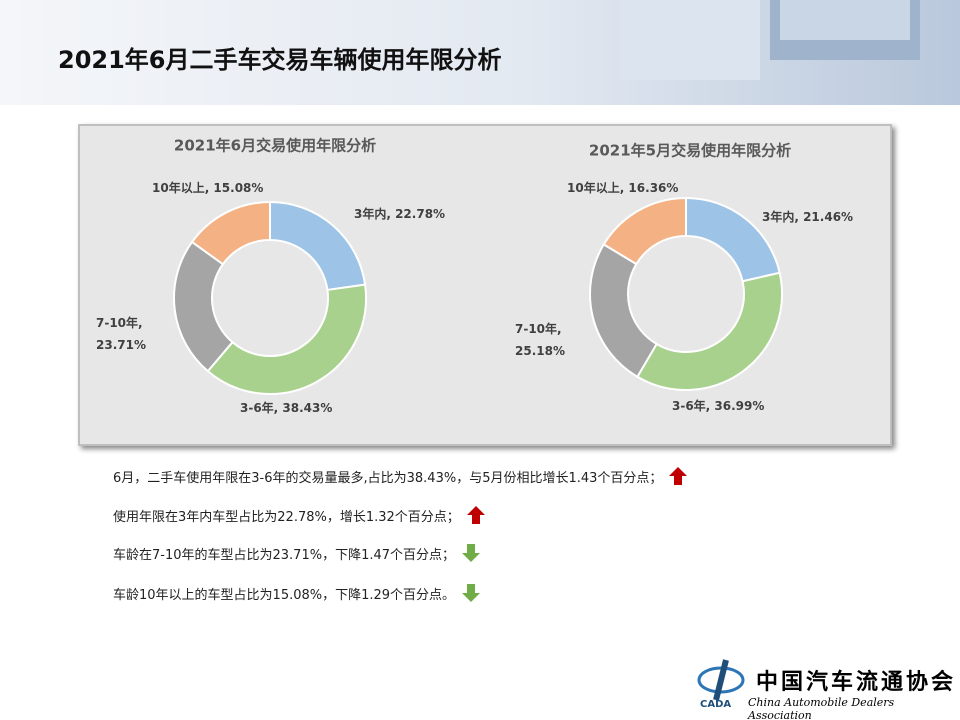 Image resolution: width=960 pixels, height=720 pixels. What do you see at coordinates (540, 340) in the screenshot?
I see `data-label: 7-10年, 25.18%` at bounding box center [540, 340].